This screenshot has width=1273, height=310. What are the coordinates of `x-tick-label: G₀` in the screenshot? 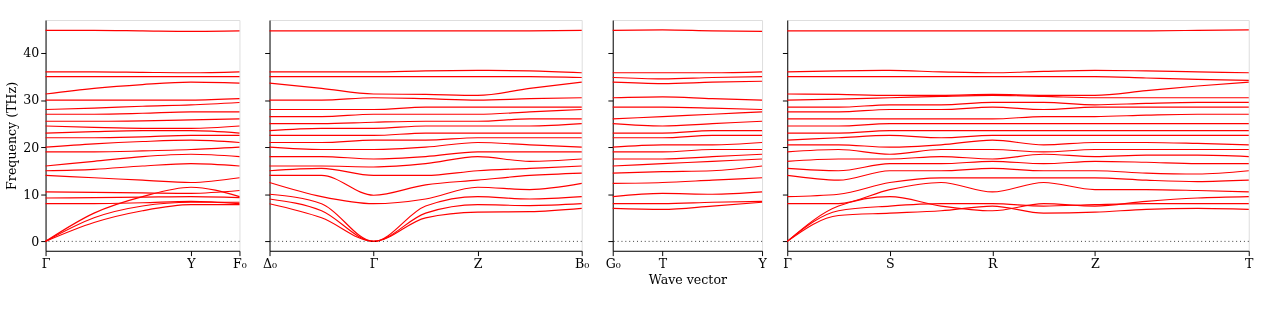 It's located at (613, 263).